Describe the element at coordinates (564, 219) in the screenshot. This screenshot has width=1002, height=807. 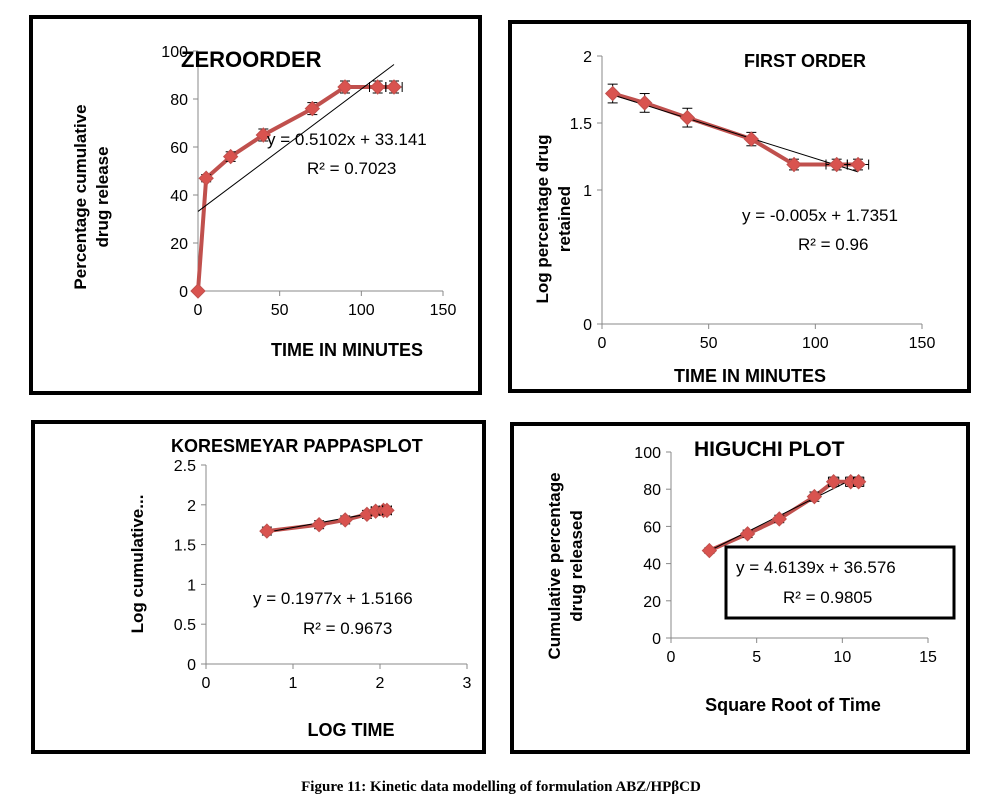
I see `y-axis-label-line: retained` at that location.